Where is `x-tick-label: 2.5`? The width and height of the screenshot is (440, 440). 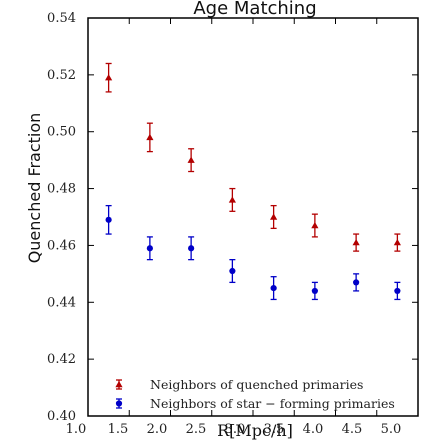
x-tick-label: 2.5 is located at coordinates (196, 429).